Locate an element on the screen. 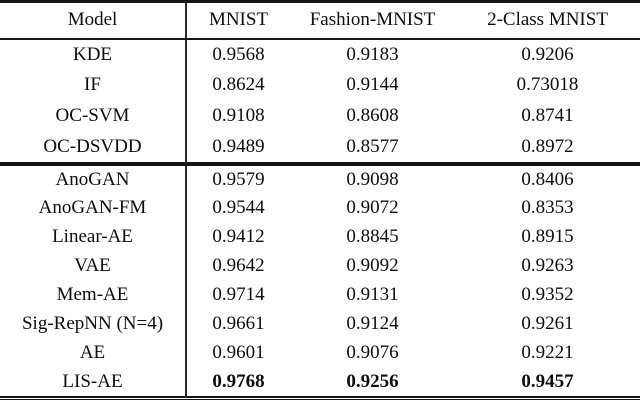 This screenshot has width=640, height=415. value-cell: 0.9256 is located at coordinates (372, 381).